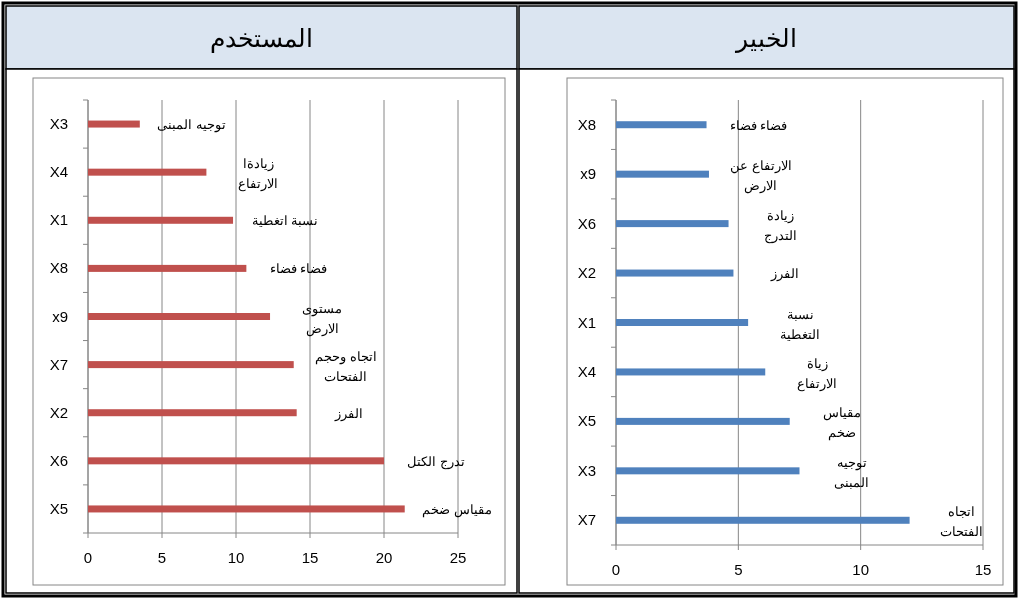 The height and width of the screenshot is (599, 1019). What do you see at coordinates (765, 39) in the screenshot?
I see `chart-title: الخبير` at bounding box center [765, 39].